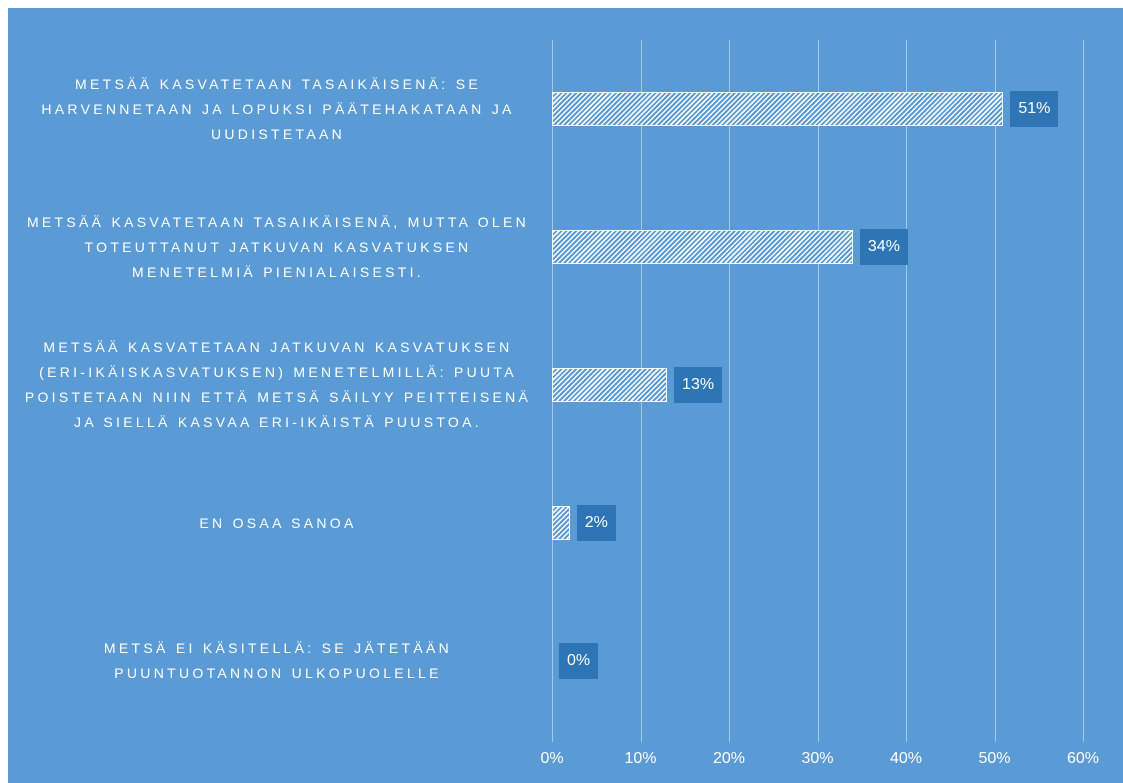 This screenshot has width=1123, height=783. What do you see at coordinates (883, 247) in the screenshot?
I see `data-label: 34%` at bounding box center [883, 247].